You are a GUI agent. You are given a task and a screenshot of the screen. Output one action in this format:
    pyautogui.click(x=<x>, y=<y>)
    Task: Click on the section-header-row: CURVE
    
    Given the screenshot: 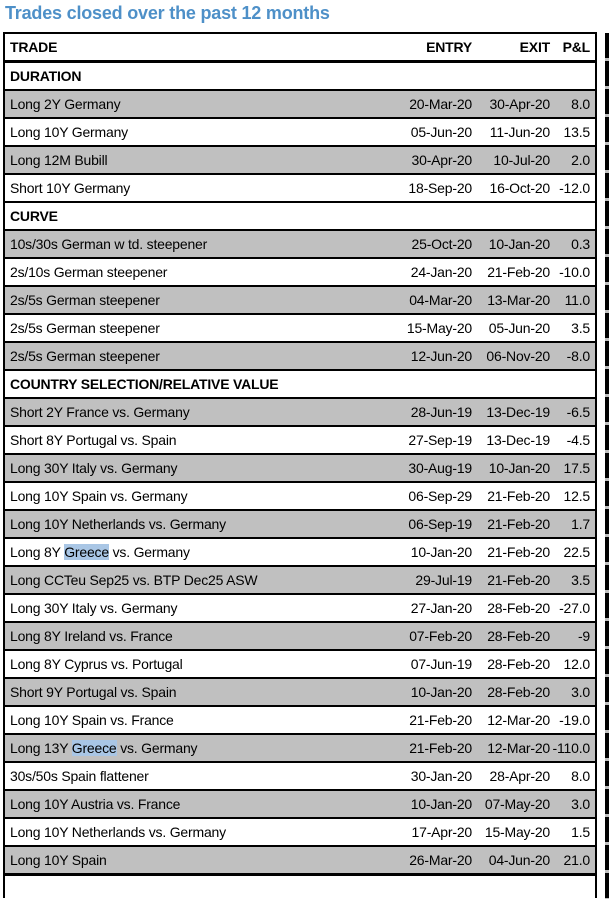 What is the action you would take?
    pyautogui.click(x=300, y=217)
    